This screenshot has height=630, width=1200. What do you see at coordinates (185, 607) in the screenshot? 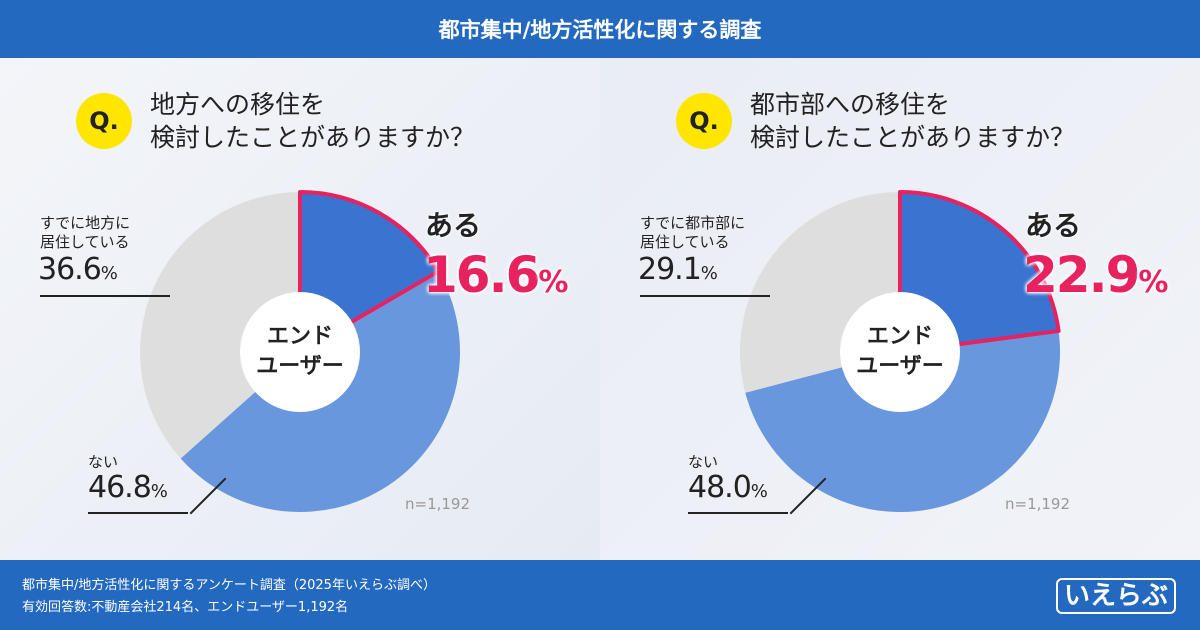
I see `footer-respondents: 有効回答数:不動産会社214名、エンドユーザー1,192名` at bounding box center [185, 607].